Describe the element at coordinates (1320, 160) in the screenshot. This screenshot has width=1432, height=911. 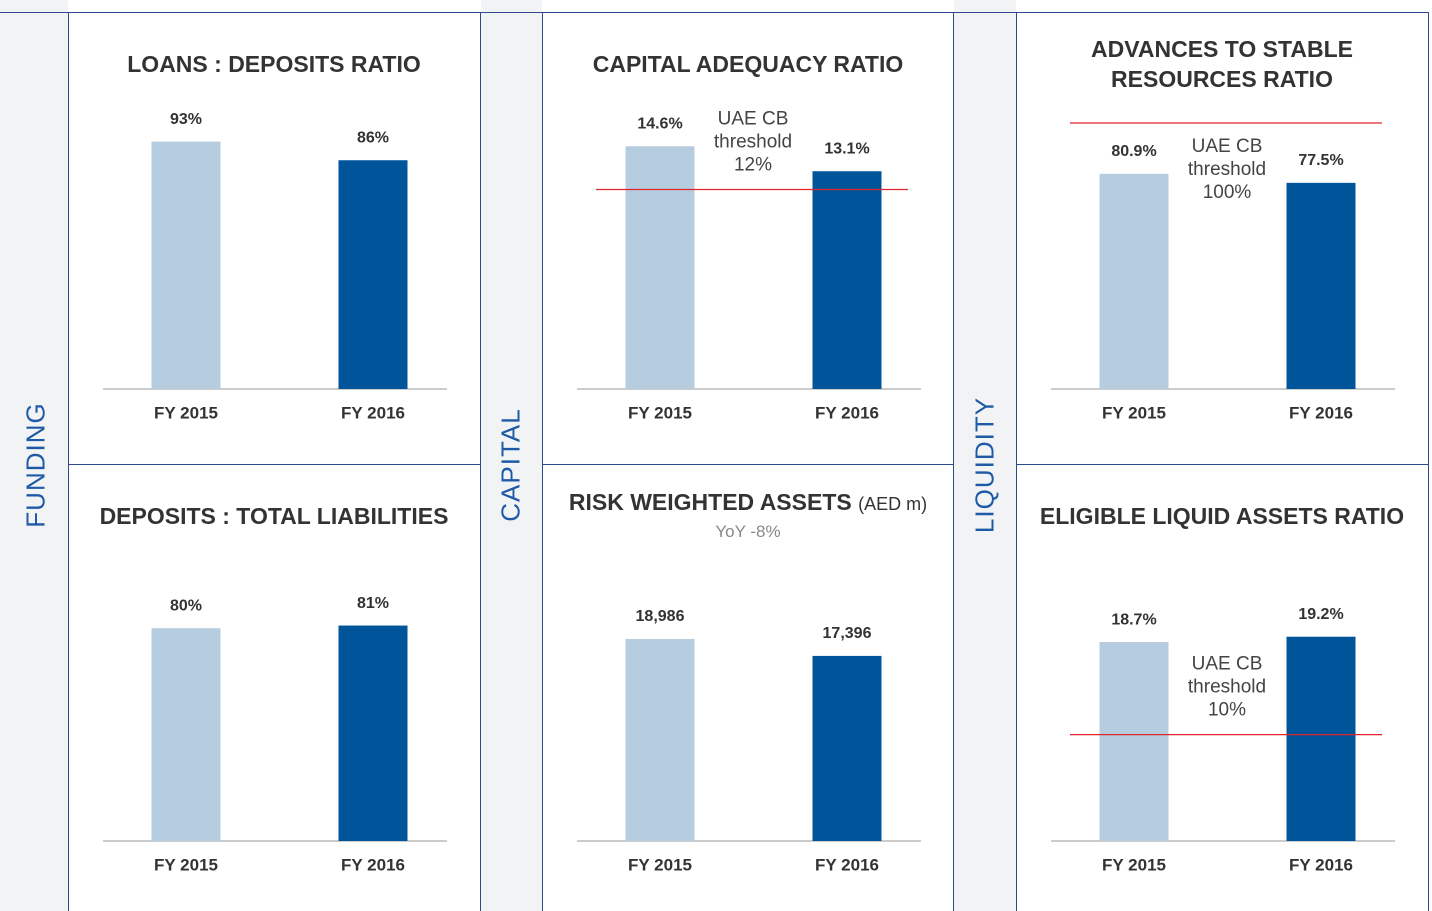
I see `value-label: 77.5%` at that location.